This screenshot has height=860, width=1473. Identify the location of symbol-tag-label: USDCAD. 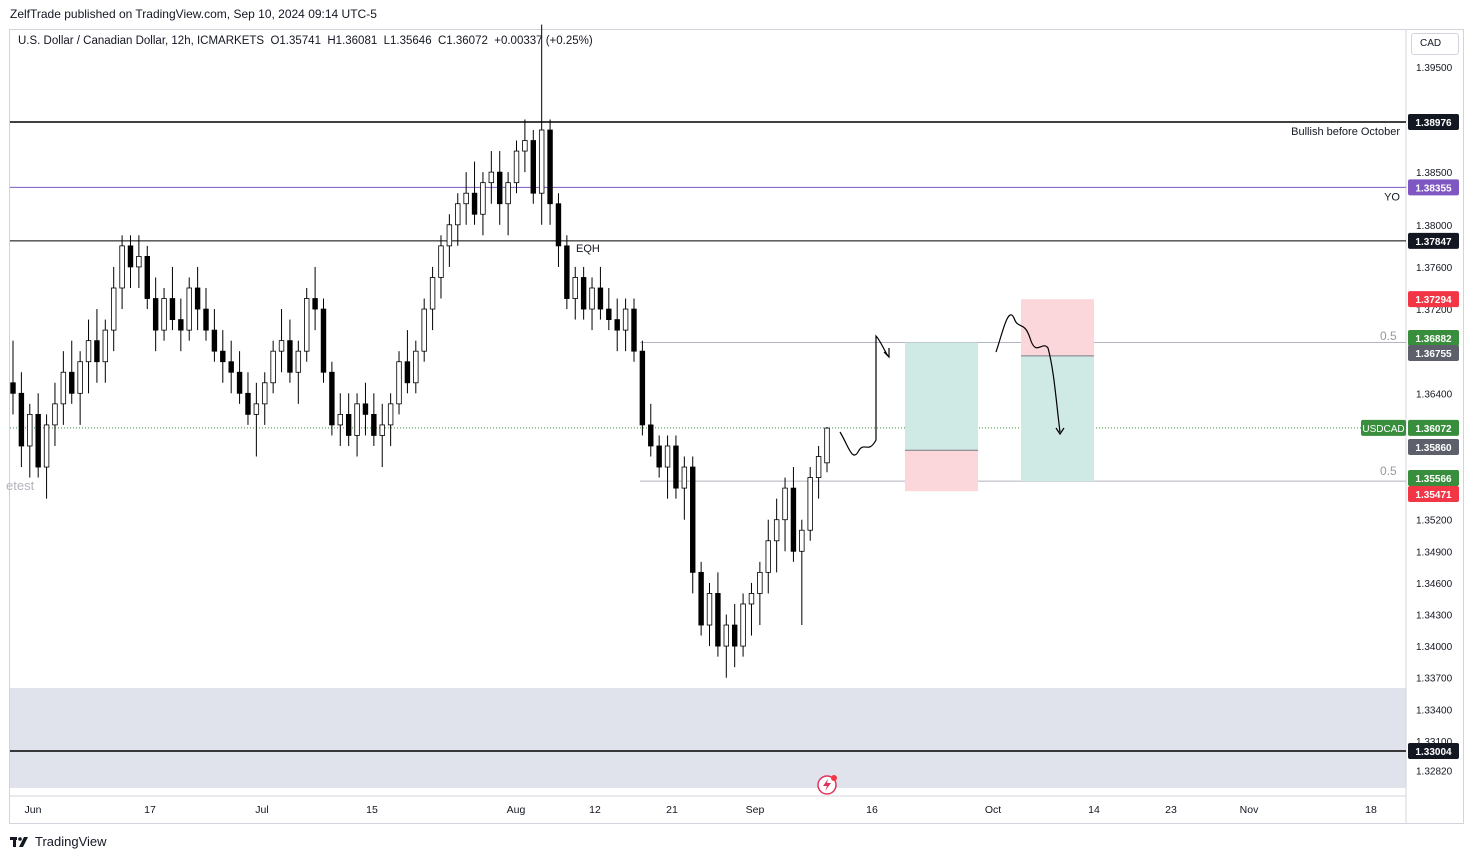
(1383, 429).